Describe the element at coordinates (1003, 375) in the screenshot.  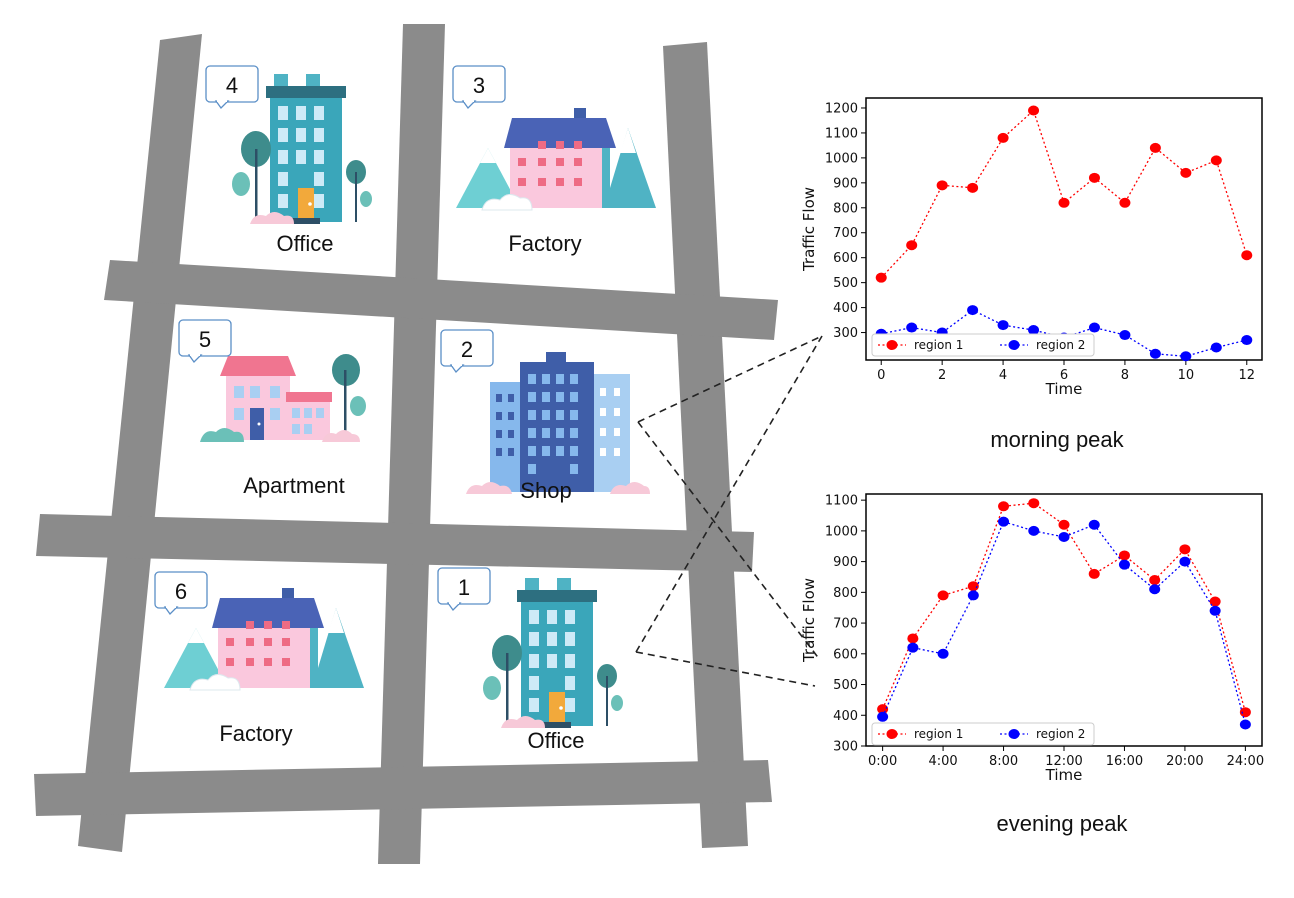
I see `x-tick-label: 4` at that location.